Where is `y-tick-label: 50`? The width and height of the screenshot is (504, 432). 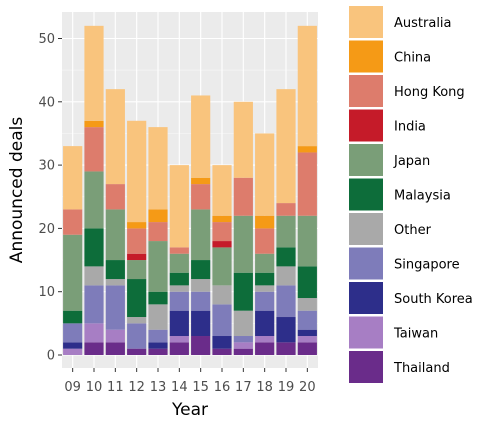 y-tick-label: 50 is located at coordinates (46, 39).